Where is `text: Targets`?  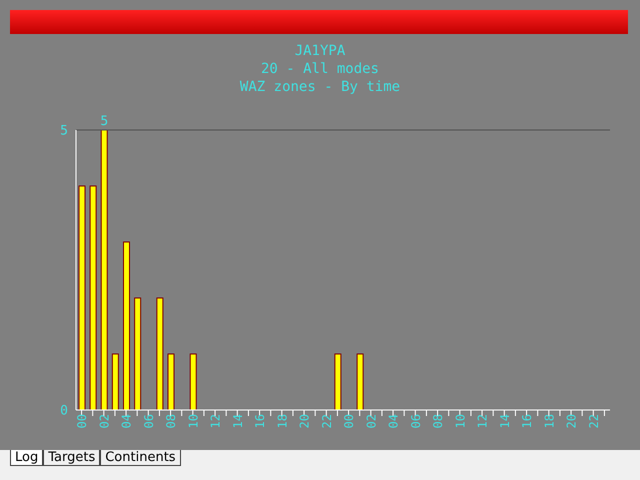 text: Targets is located at coordinates (71, 458).